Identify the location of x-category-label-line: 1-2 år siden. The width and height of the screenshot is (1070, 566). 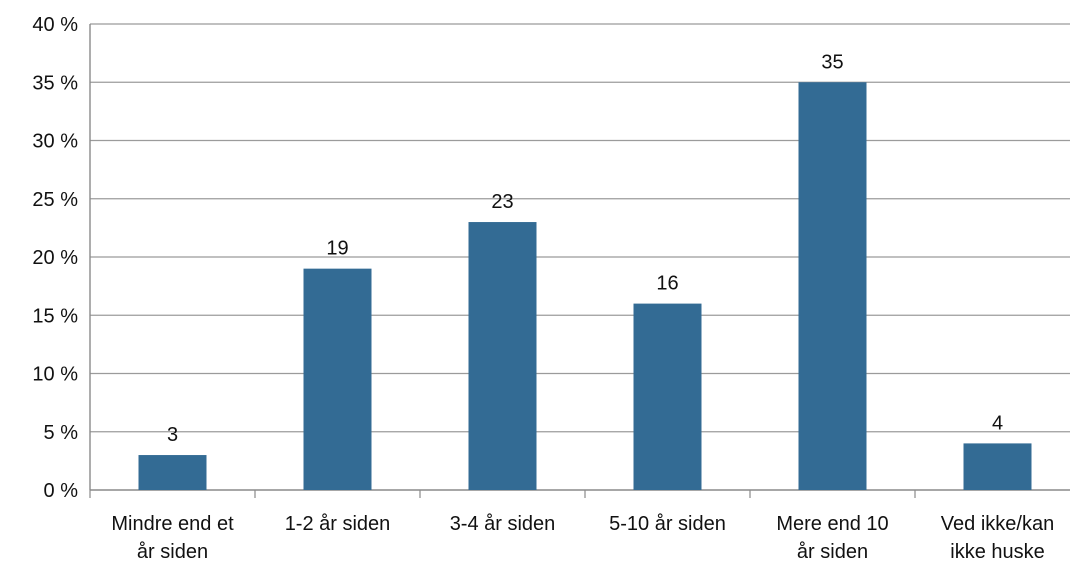
(338, 524).